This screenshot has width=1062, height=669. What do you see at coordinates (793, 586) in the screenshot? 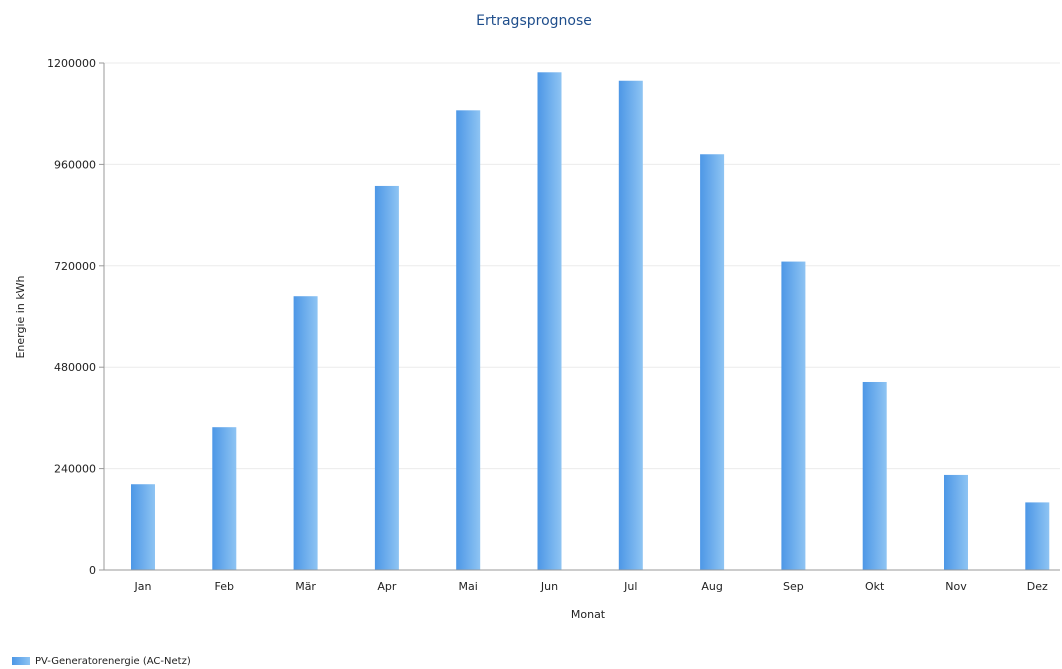
I see `x-tick-label: Sep` at bounding box center [793, 586].